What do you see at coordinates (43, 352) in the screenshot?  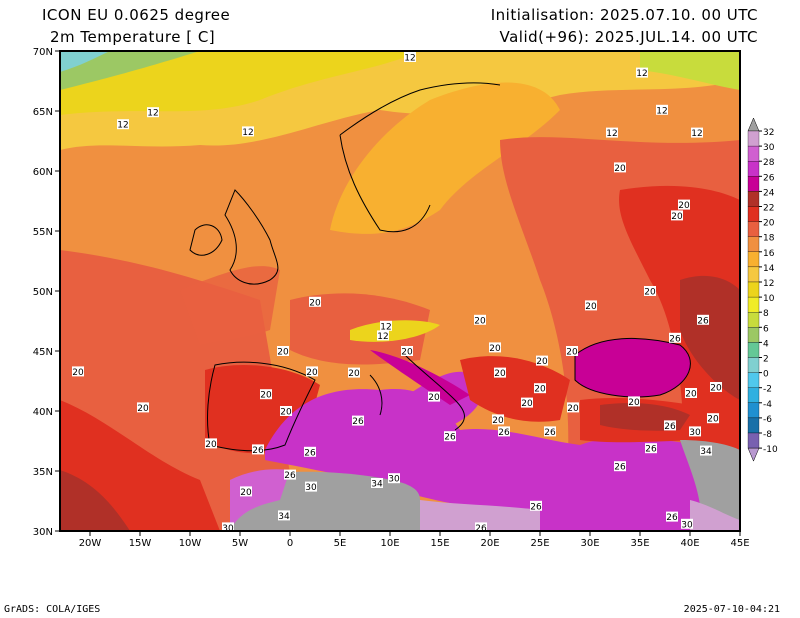 I see `lat-tick-label: 45N` at bounding box center [43, 352].